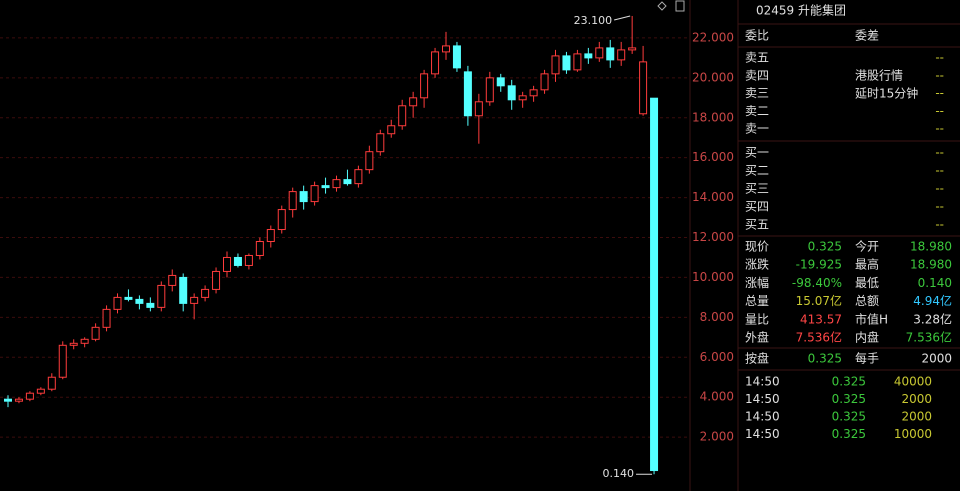 This screenshot has height=491, width=960. Describe the element at coordinates (825, 247) in the screenshot. I see `stat-value: 0.325` at that location.